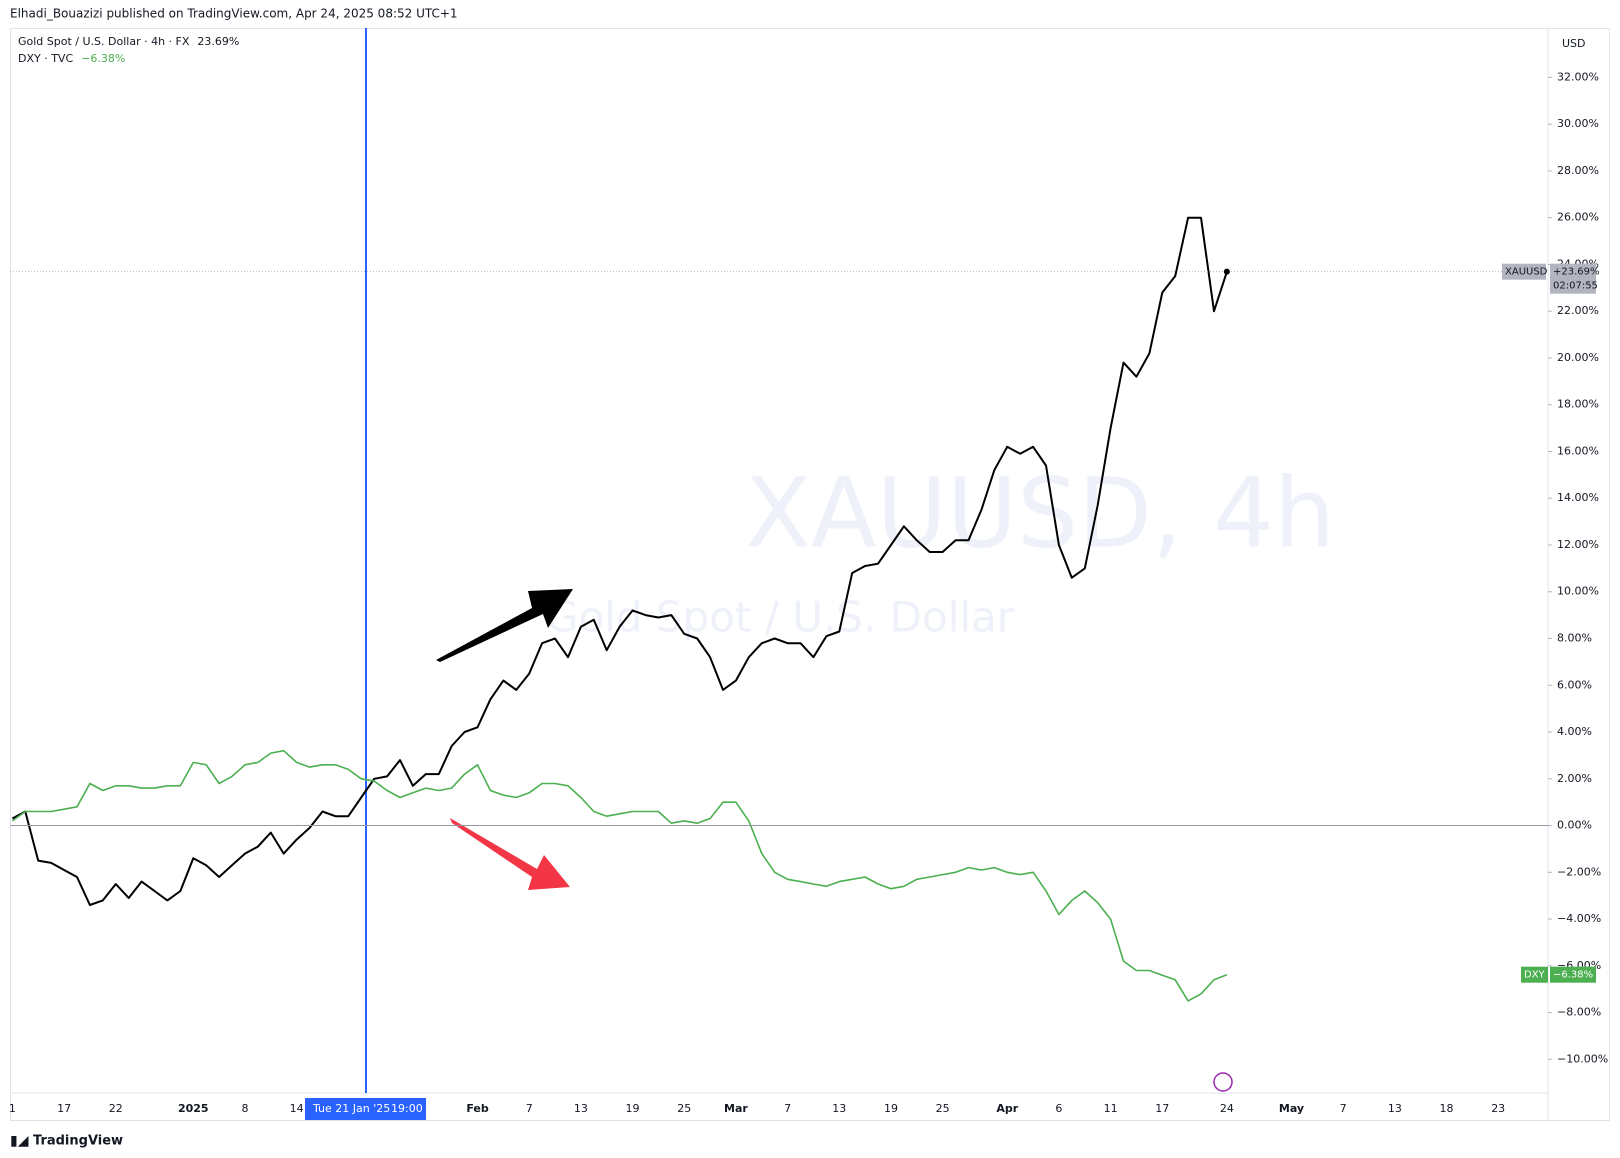  Describe the element at coordinates (351, 1108) in the screenshot. I see `crosshair-label: Tue 21 Jan '25` at that location.